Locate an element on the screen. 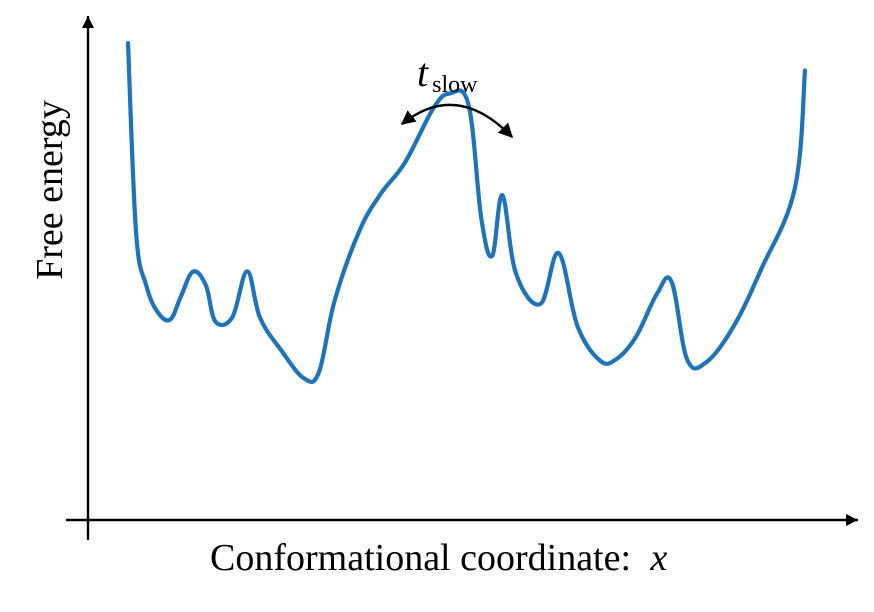 The height and width of the screenshot is (612, 874). x-axis-label-text: Conformational coordinate: is located at coordinates (420, 558).